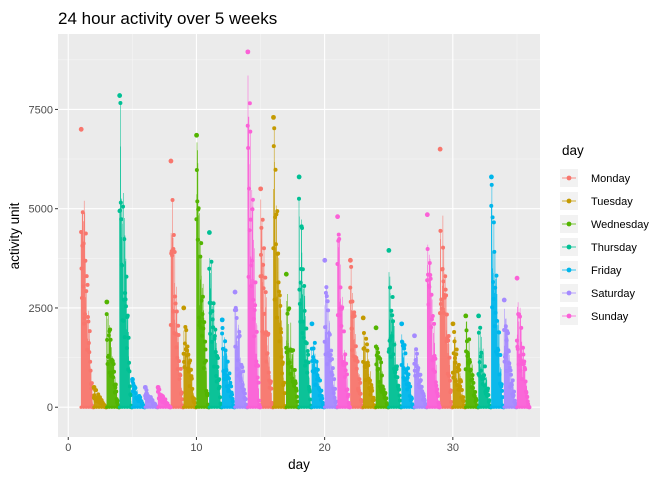 The image size is (672, 480). Describe the element at coordinates (614, 248) in the screenshot. I see `legend-label-thursday: Thursday` at that location.